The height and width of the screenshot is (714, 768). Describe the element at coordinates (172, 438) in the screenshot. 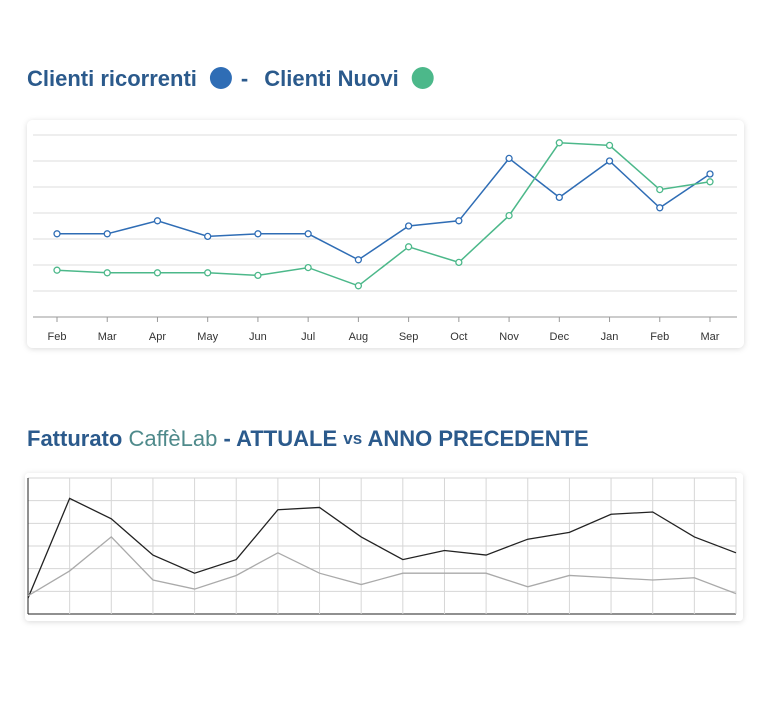

I see `title-part: CaffèLab` at that location.